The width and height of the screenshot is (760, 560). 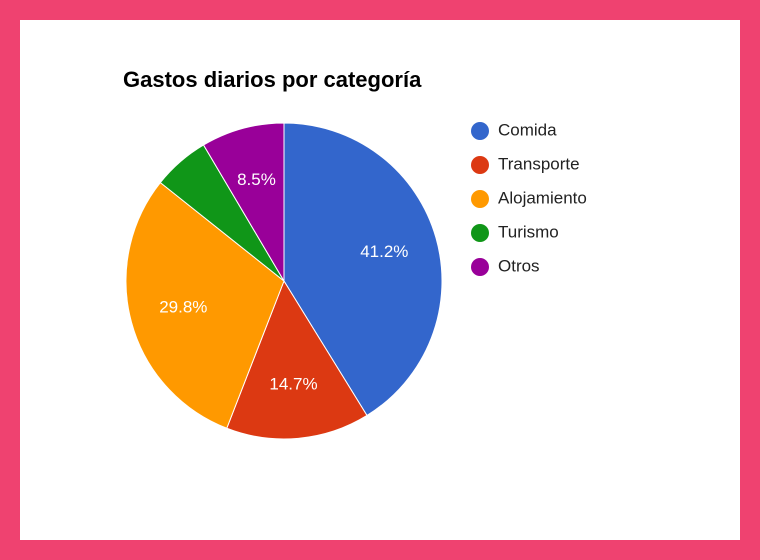 I want to click on legend-label: Turismo, so click(x=528, y=231).